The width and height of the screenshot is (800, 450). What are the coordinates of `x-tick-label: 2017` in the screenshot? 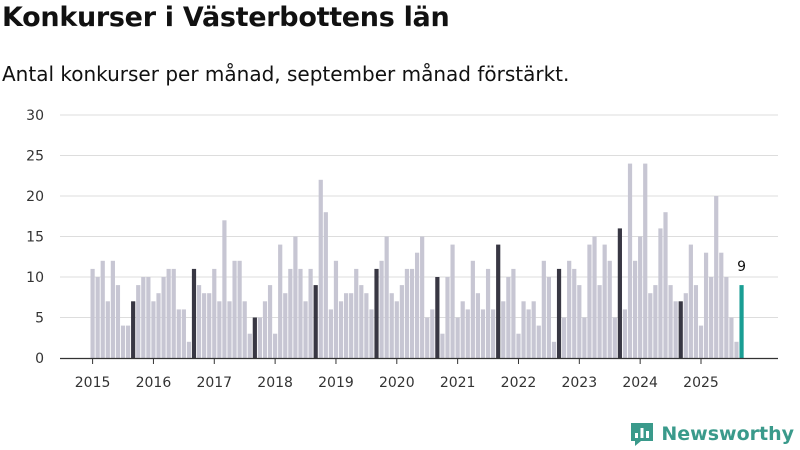 It's located at (214, 383).